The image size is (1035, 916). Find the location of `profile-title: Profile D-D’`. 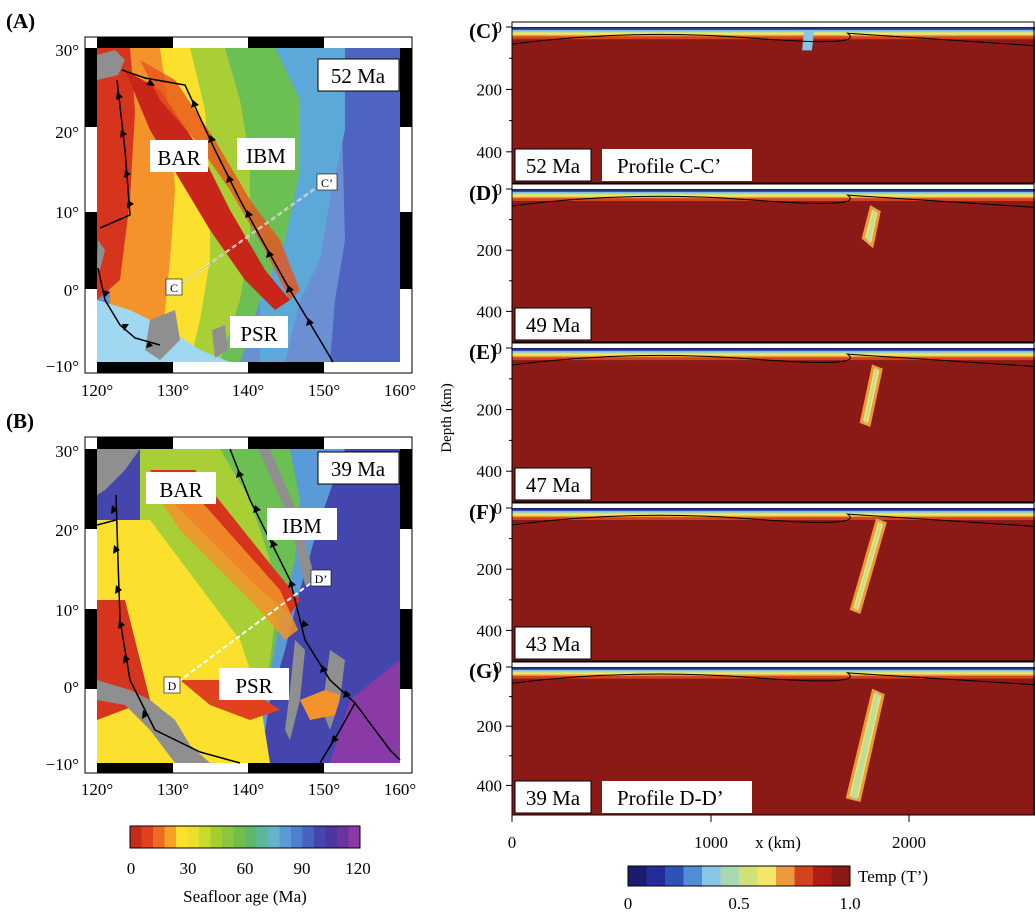

profile-title: Profile D-D’ is located at coordinates (670, 798).